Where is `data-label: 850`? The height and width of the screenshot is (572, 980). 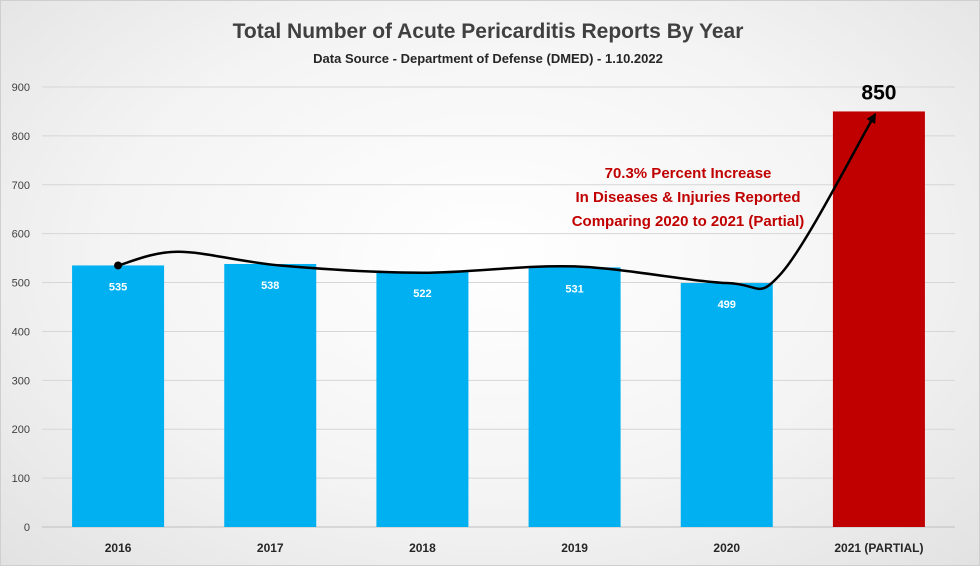 data-label: 850 is located at coordinates (878, 92).